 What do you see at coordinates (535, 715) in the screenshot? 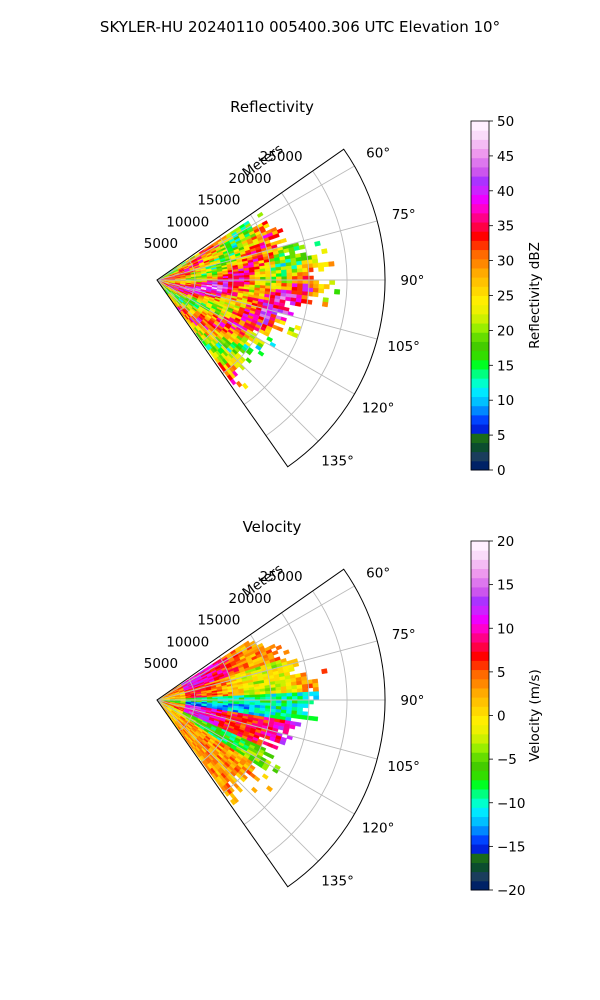
I see `colorbar-label: Velocity (m/s)` at bounding box center [535, 715].